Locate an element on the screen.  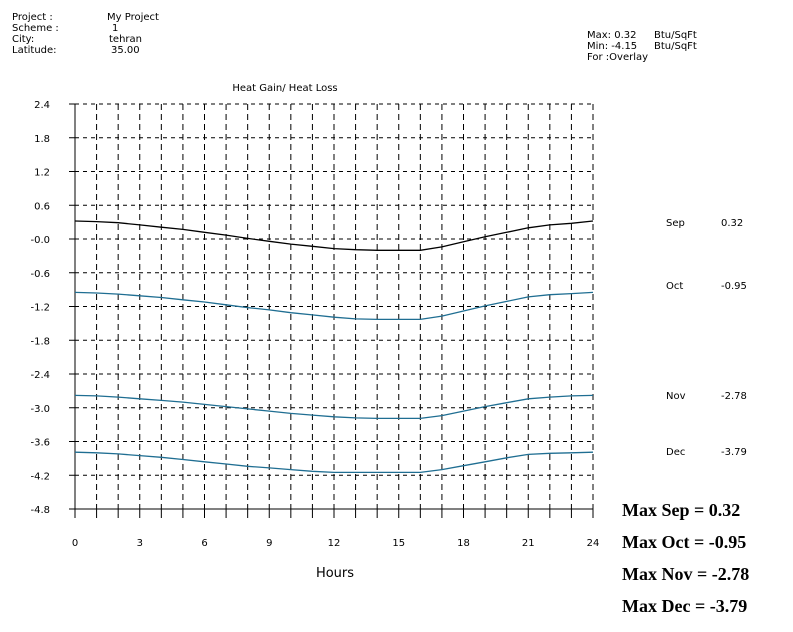
y-tick-label: -1.2 is located at coordinates (40, 308).